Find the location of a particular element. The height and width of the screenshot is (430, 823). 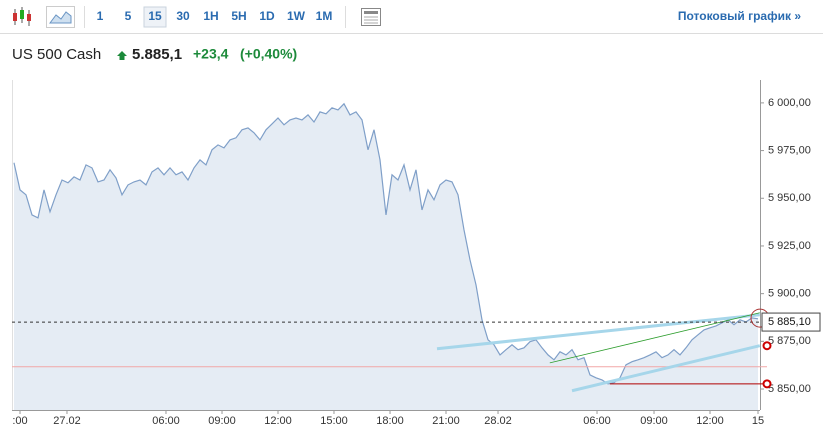

price-label-box is located at coordinates (791, 322).